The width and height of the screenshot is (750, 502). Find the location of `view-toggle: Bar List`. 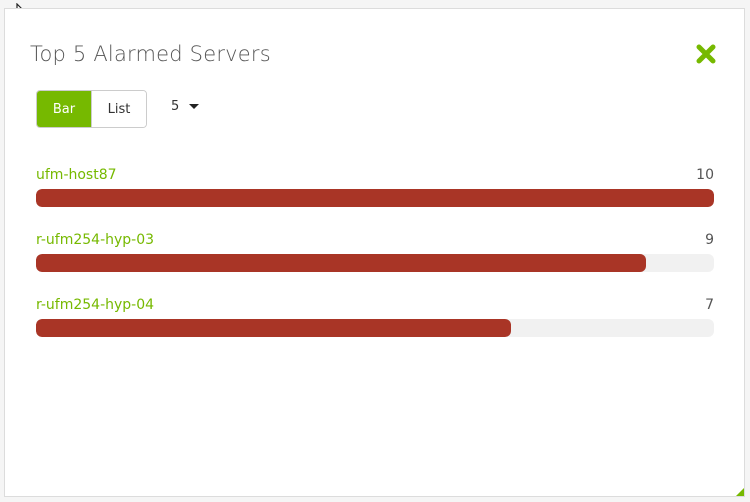

view-toggle: Bar List is located at coordinates (91, 109).